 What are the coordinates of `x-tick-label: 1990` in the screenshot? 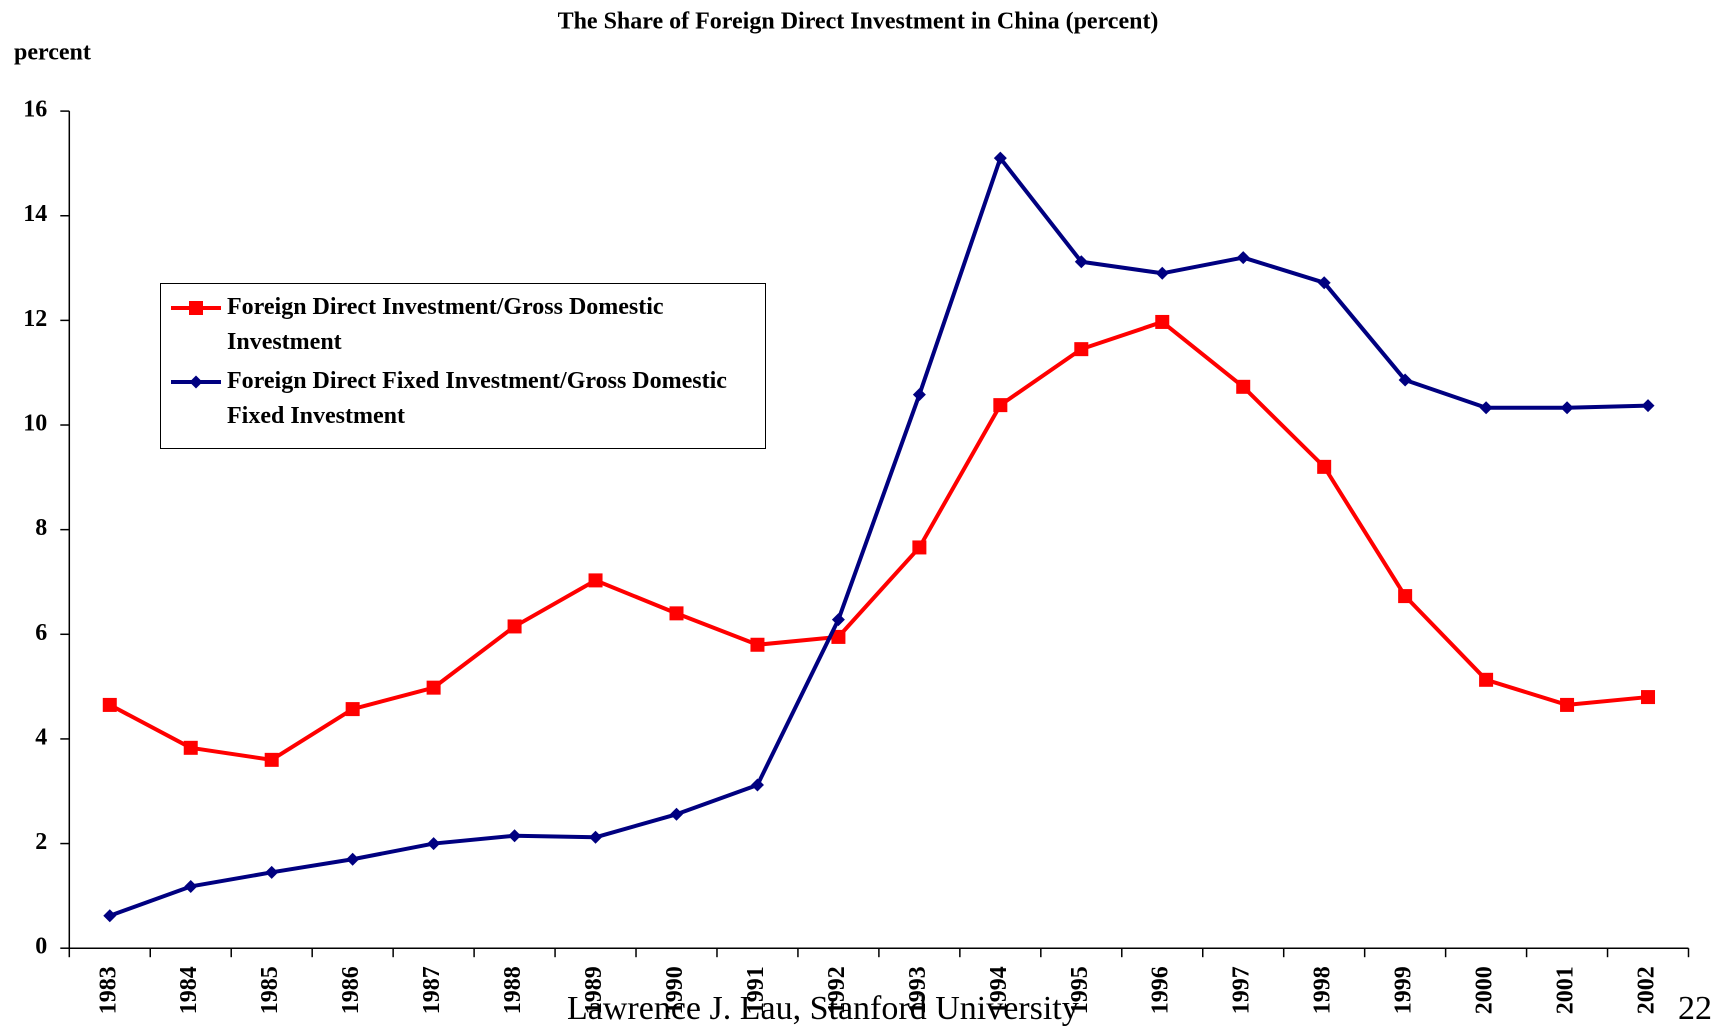 It's located at (675, 990).